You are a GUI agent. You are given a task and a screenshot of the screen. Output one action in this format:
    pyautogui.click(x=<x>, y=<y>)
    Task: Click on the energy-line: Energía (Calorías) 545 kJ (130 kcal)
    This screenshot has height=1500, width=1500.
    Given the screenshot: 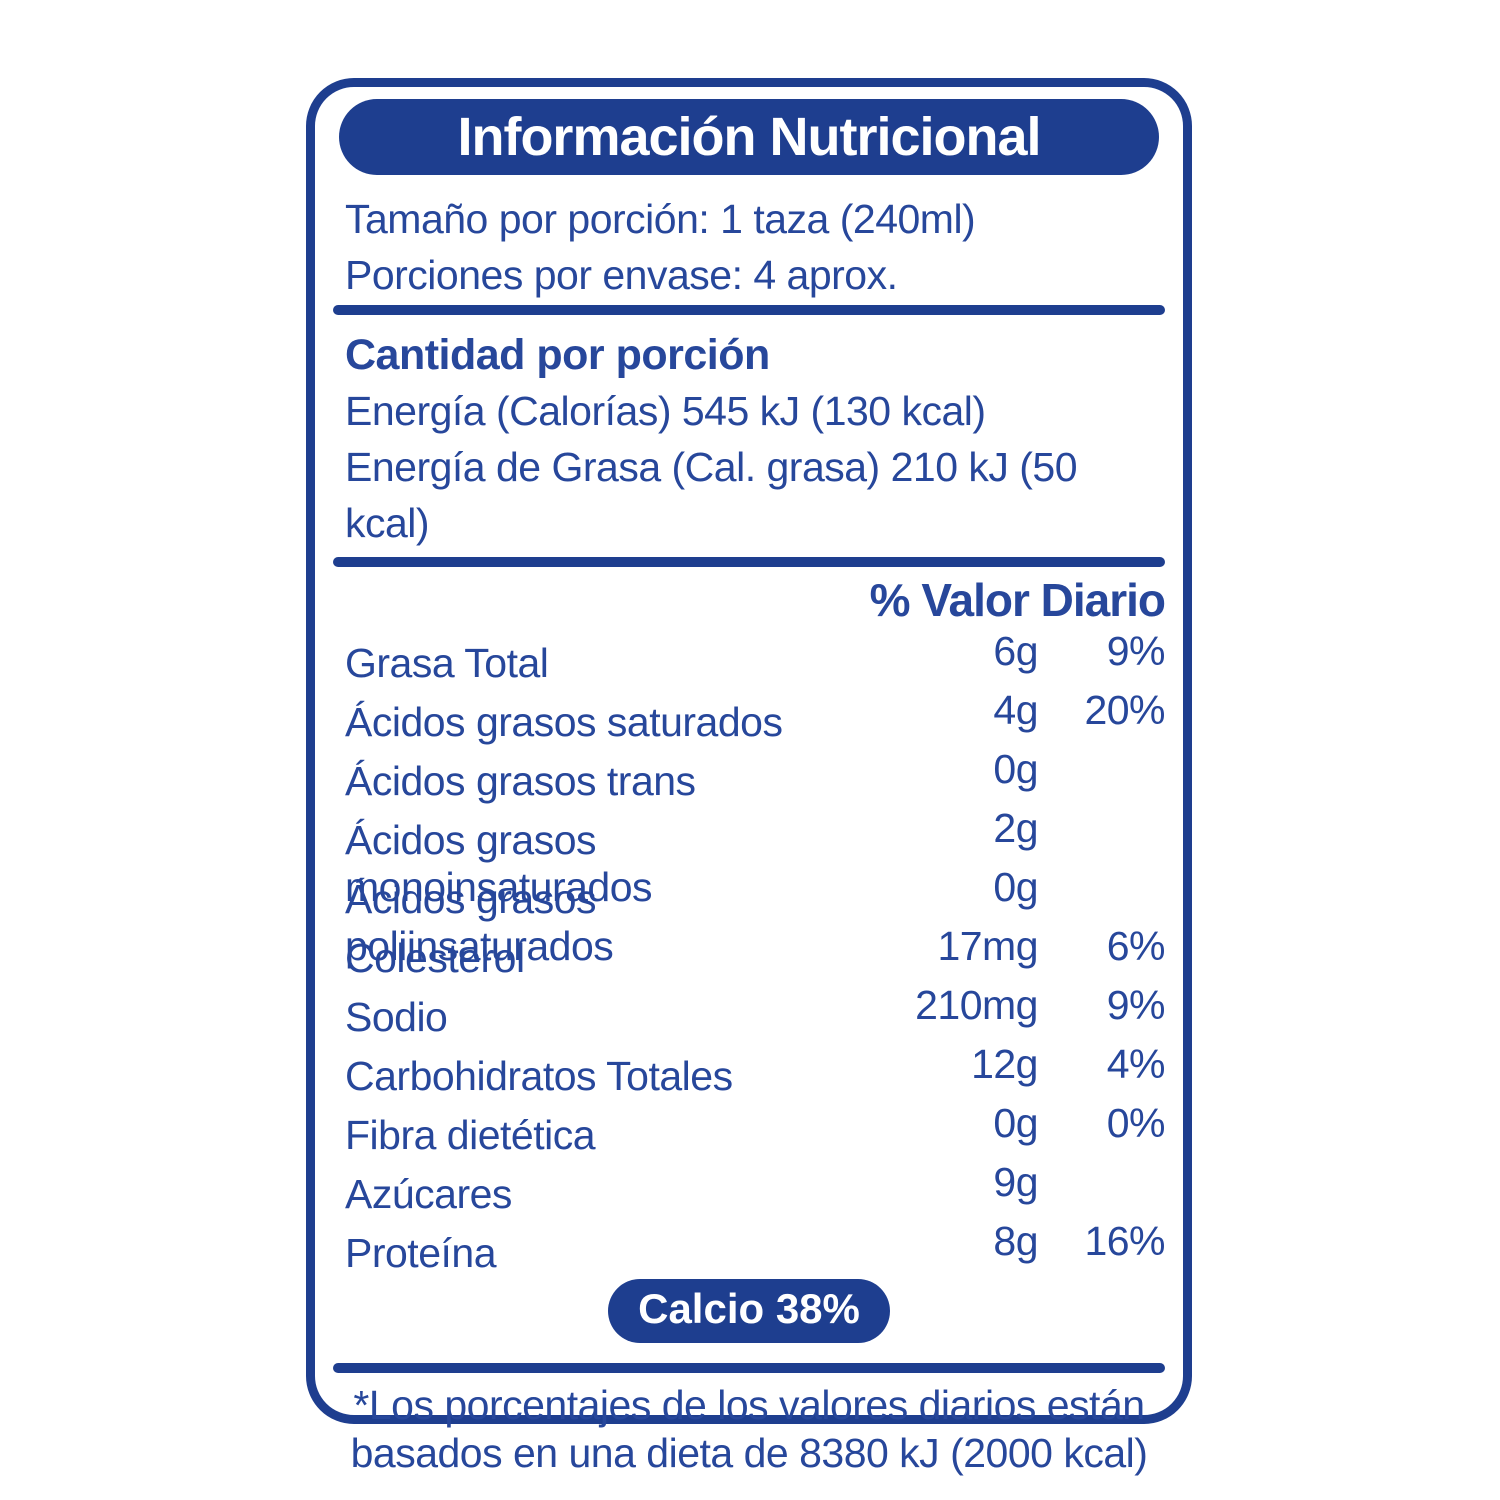 What is the action you would take?
    pyautogui.click(x=665, y=411)
    